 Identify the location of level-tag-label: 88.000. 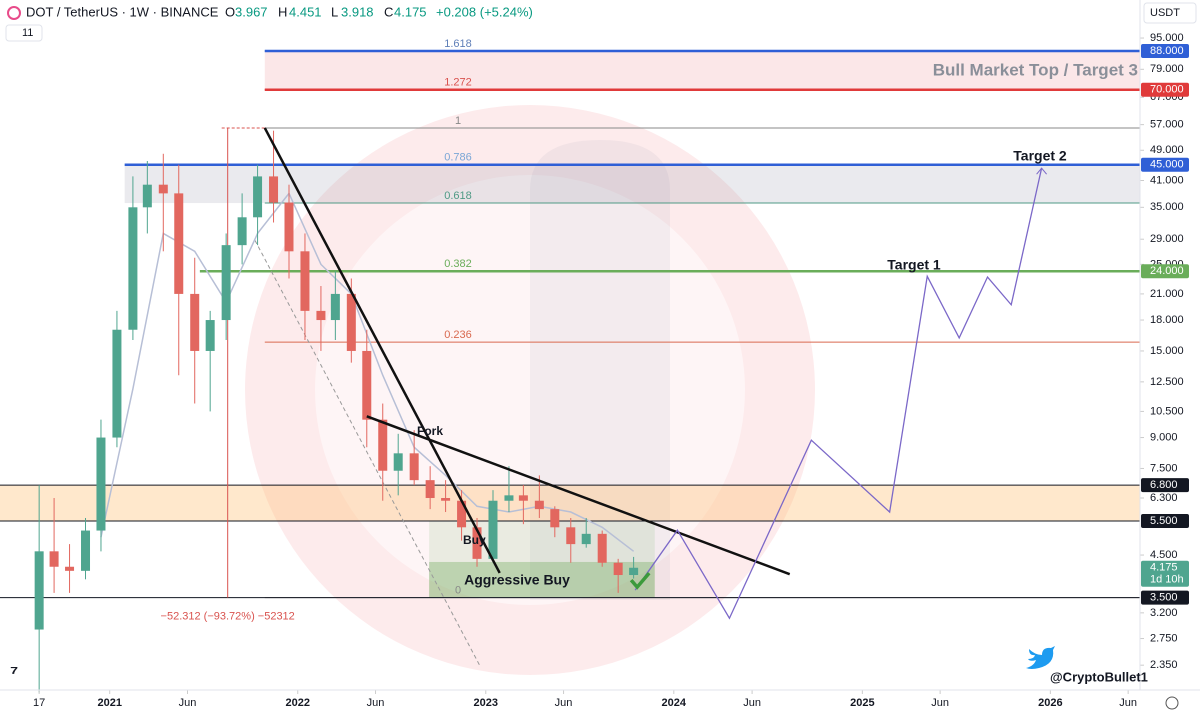
(1167, 51).